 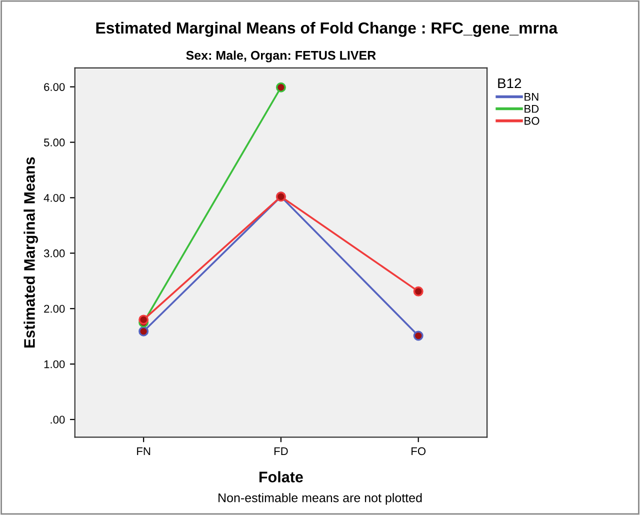 I want to click on y-tick-label: 2.00, so click(x=54, y=308).